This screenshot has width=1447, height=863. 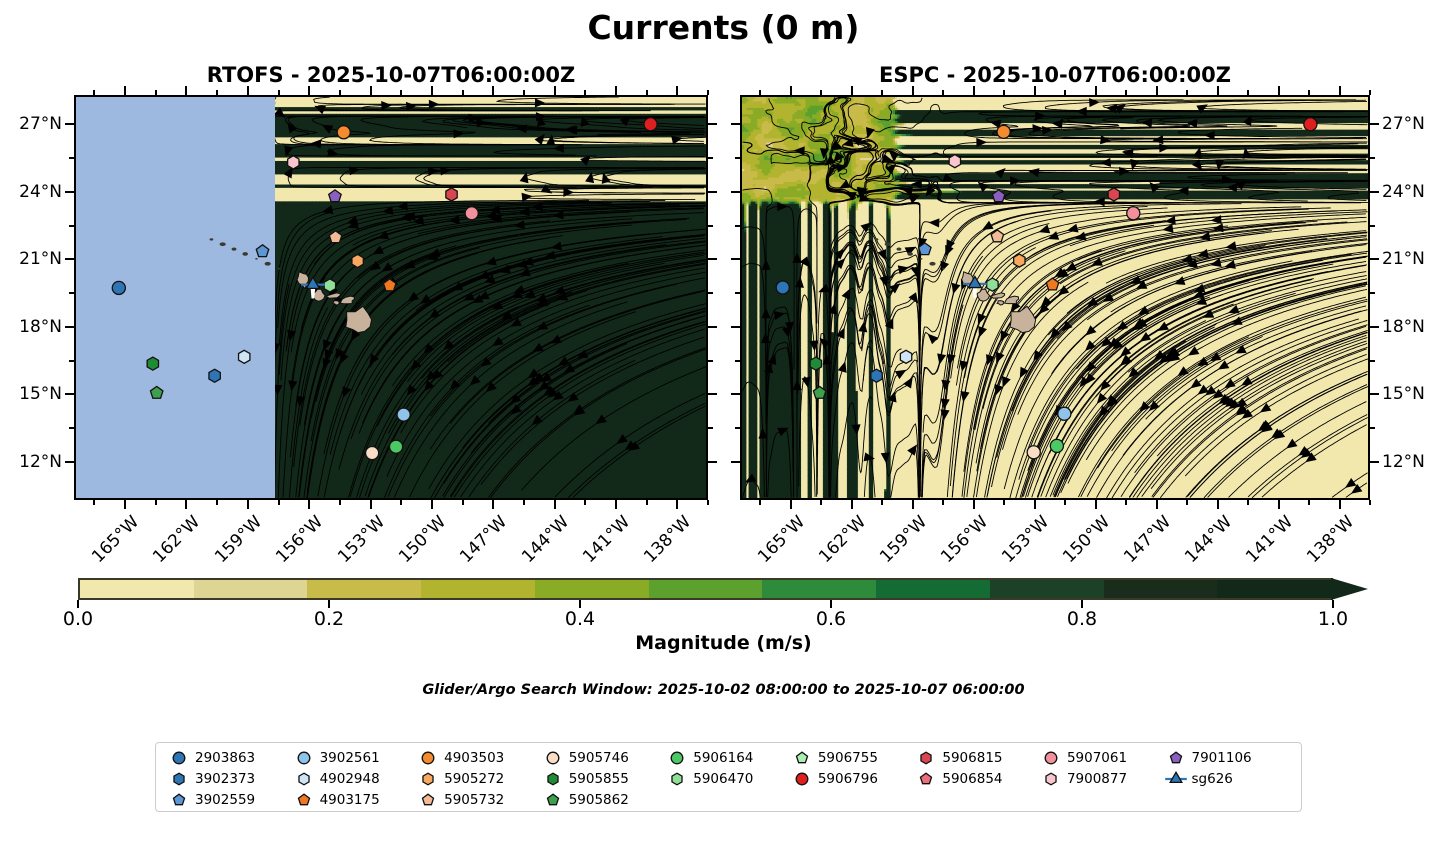 I want to click on x-tick-label: 150°W, so click(x=1077, y=549).